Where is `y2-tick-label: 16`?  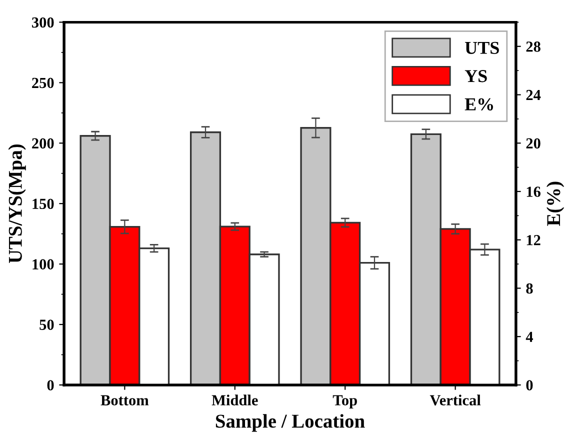
y2-tick-label: 16 is located at coordinates (533, 191).